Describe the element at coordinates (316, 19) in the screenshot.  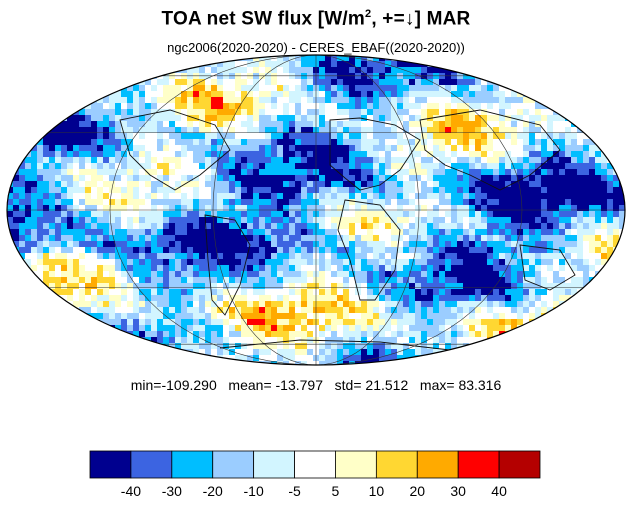
I see `map-title: TOA net SW flux [W/m2, +=↓] MAR` at that location.